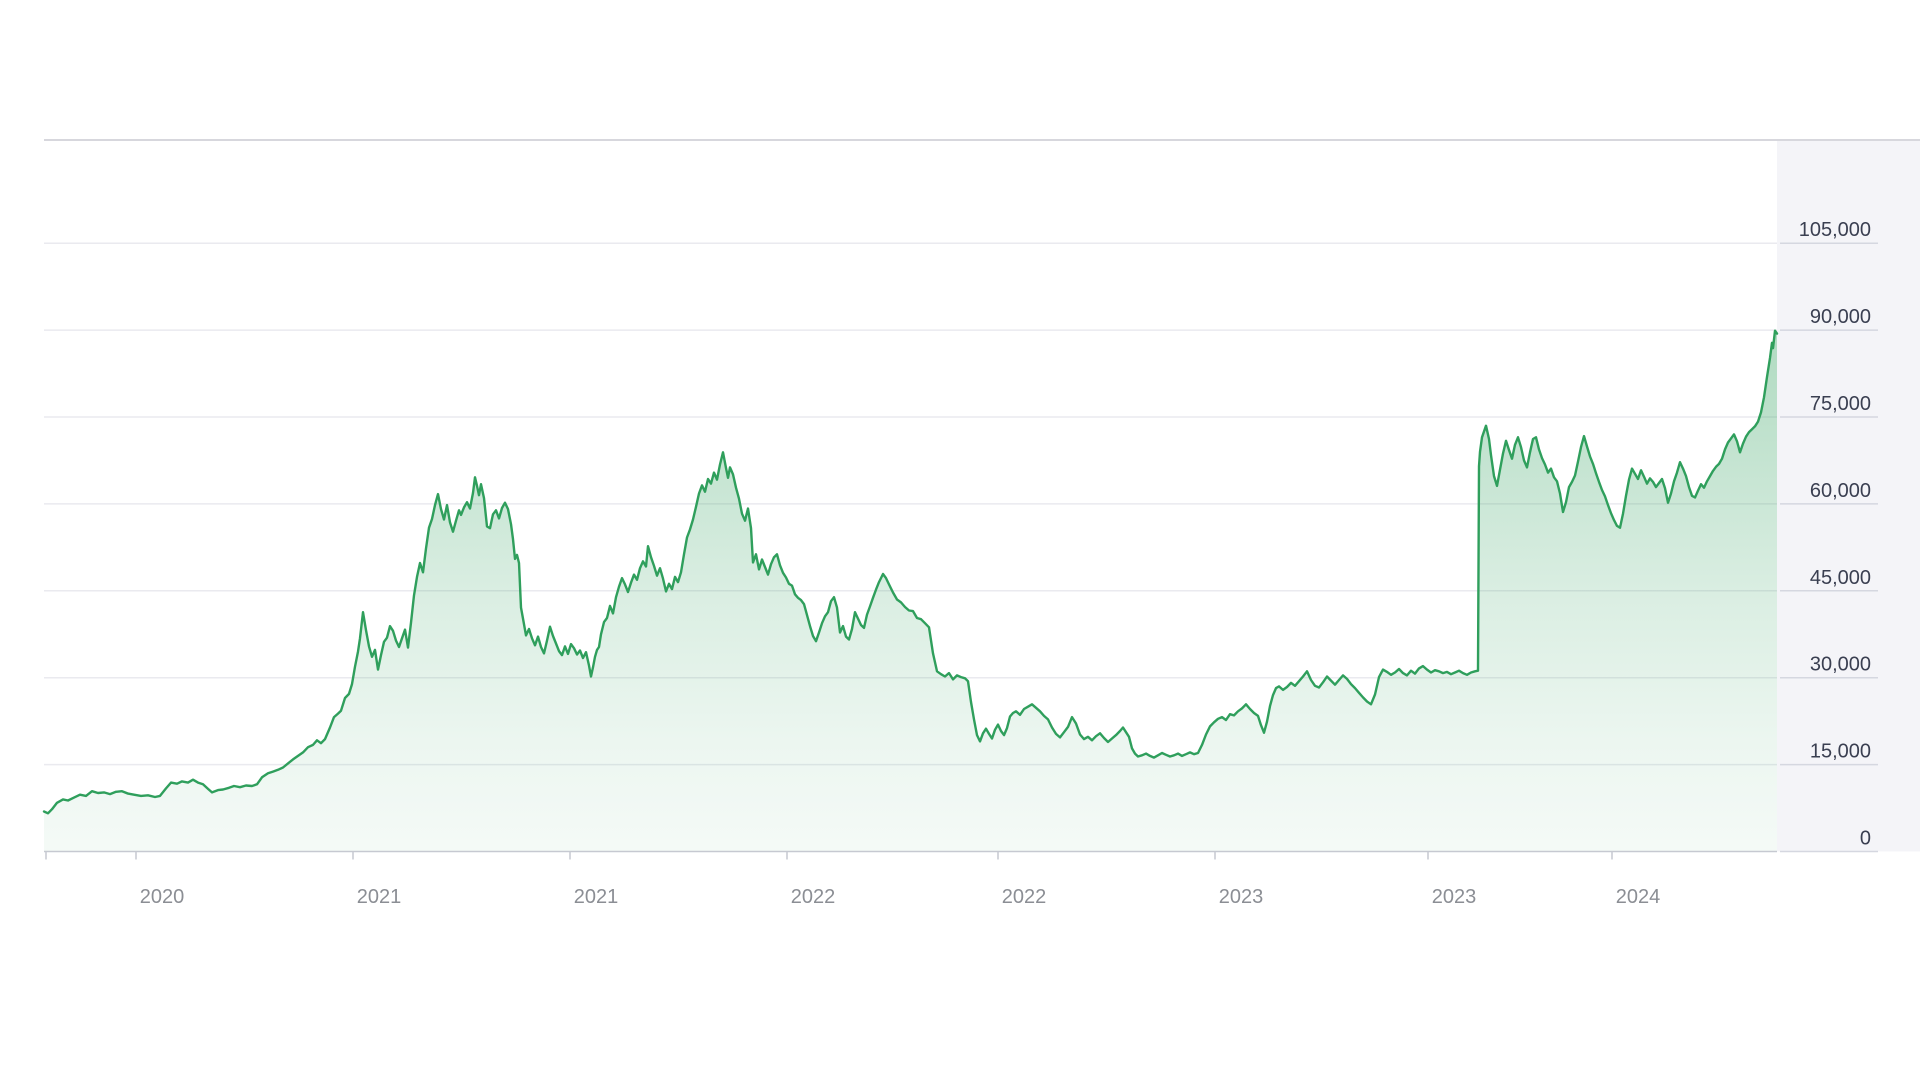 The height and width of the screenshot is (1080, 1920). Describe the element at coordinates (162, 897) in the screenshot. I see `x-axis-label: 2020` at that location.